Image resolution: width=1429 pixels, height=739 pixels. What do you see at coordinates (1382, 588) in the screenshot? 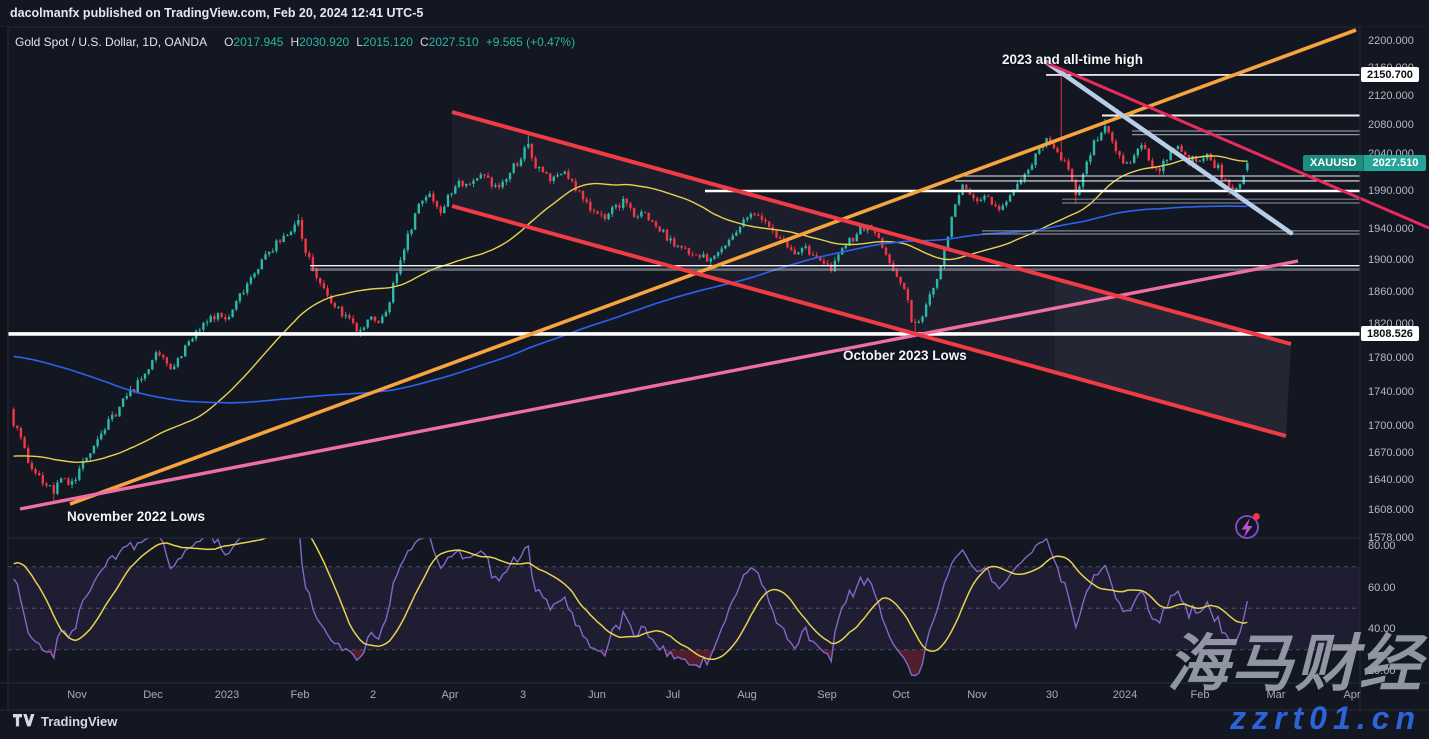
I see `rsi-tick: 60.00` at bounding box center [1382, 588].